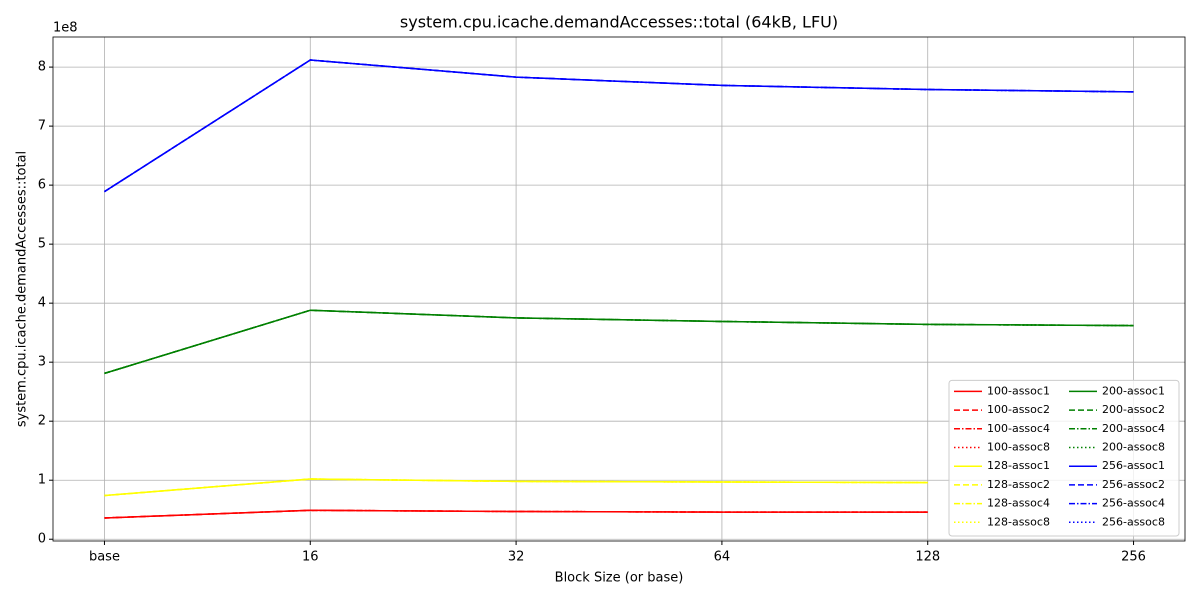  What do you see at coordinates (1018, 428) in the screenshot?
I see `legend-label: 100-assoc4` at bounding box center [1018, 428].